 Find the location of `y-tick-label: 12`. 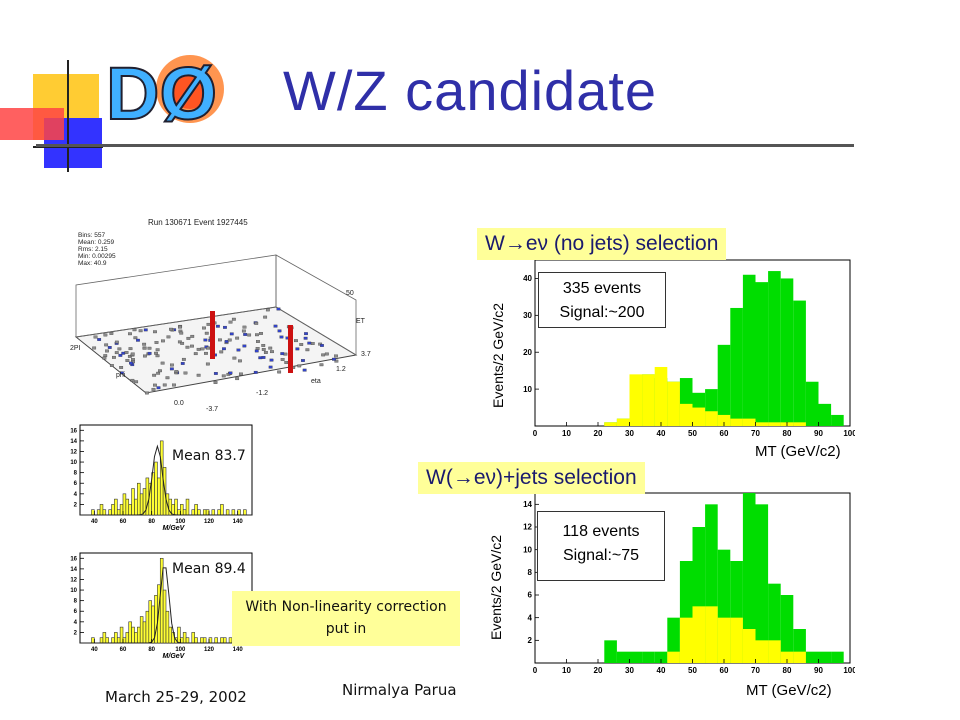

y-tick-label: 12 is located at coordinates (527, 527).